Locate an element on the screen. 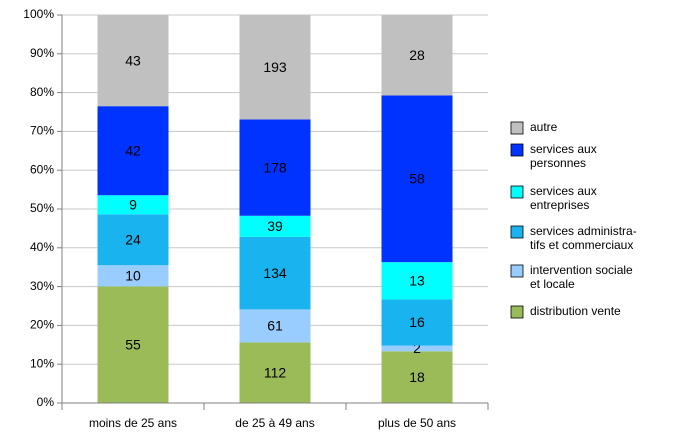  legend-label: distribution vente is located at coordinates (575, 311).